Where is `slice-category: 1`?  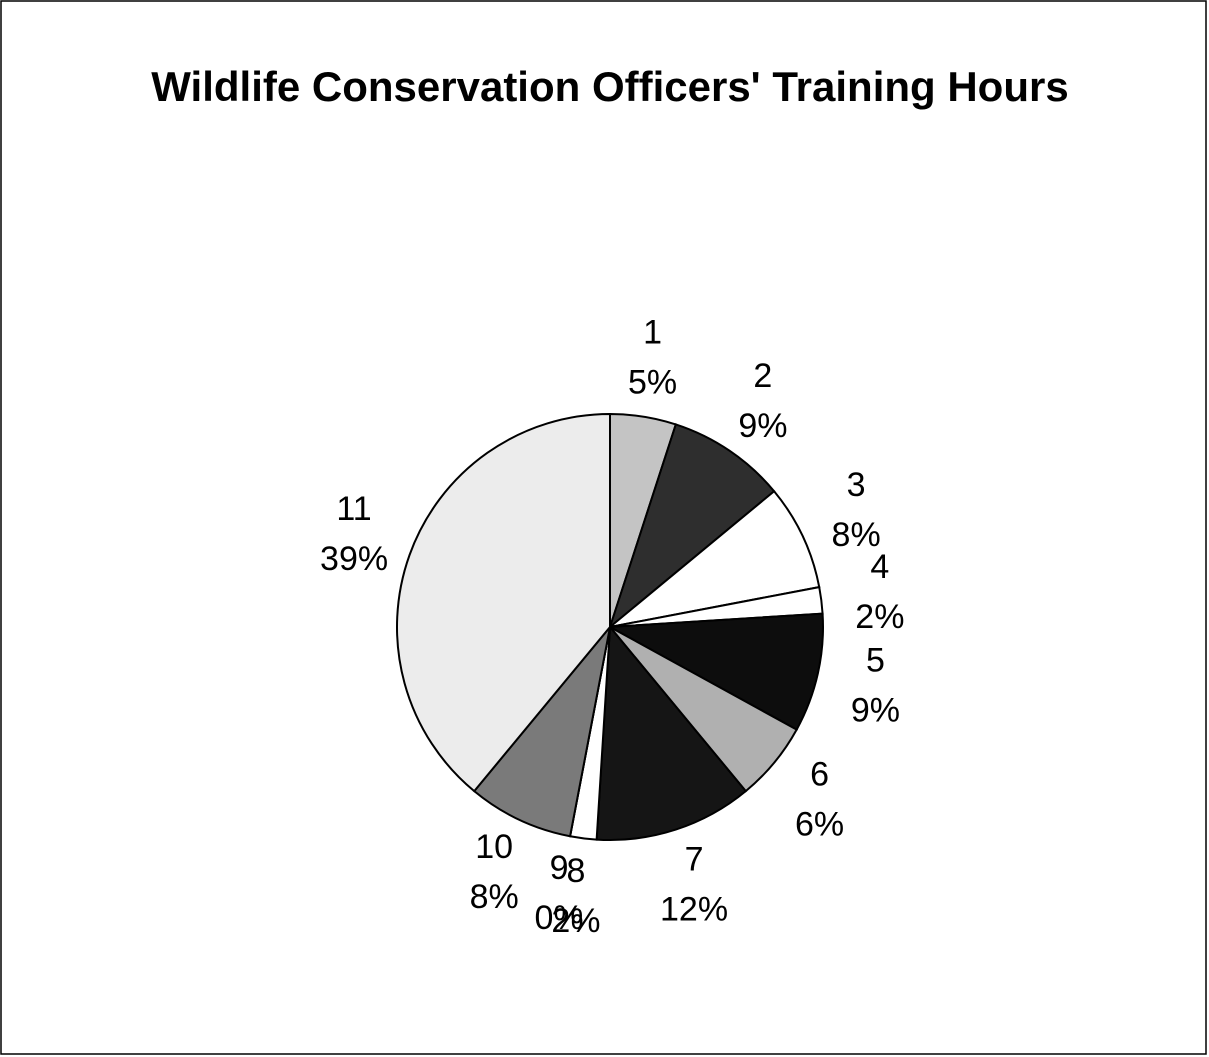
slice-category: 1 is located at coordinates (652, 332).